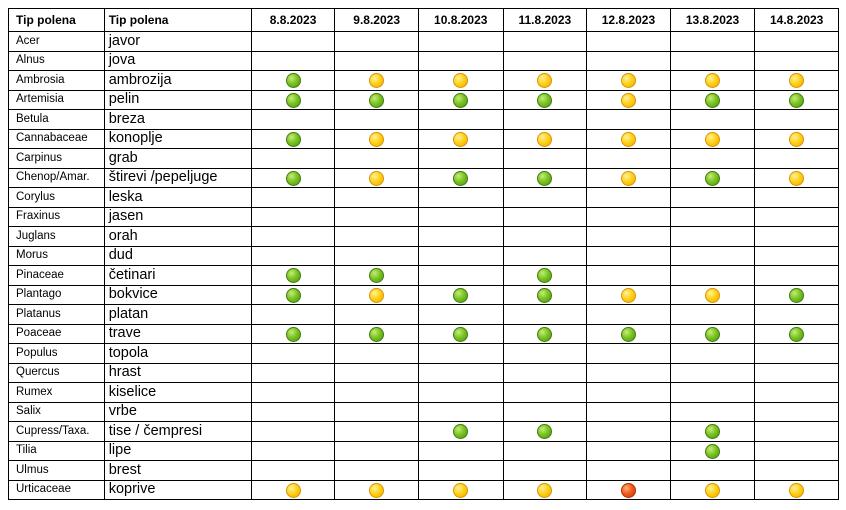 The image size is (846, 510). What do you see at coordinates (423, 294) in the screenshot?
I see `table-row: Plantago bokvice` at bounding box center [423, 294].